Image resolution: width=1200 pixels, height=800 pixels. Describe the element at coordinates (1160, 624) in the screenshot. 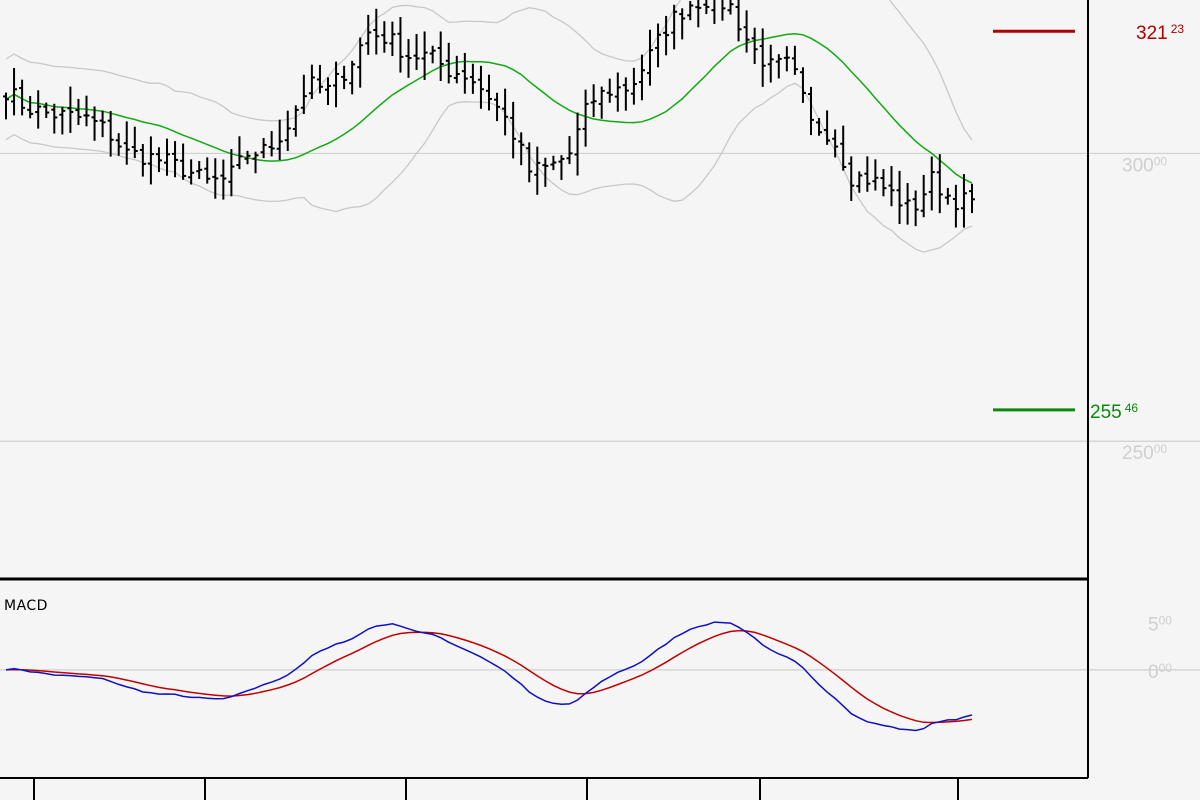

I see `macd-axis-tick-label: 500` at that location.